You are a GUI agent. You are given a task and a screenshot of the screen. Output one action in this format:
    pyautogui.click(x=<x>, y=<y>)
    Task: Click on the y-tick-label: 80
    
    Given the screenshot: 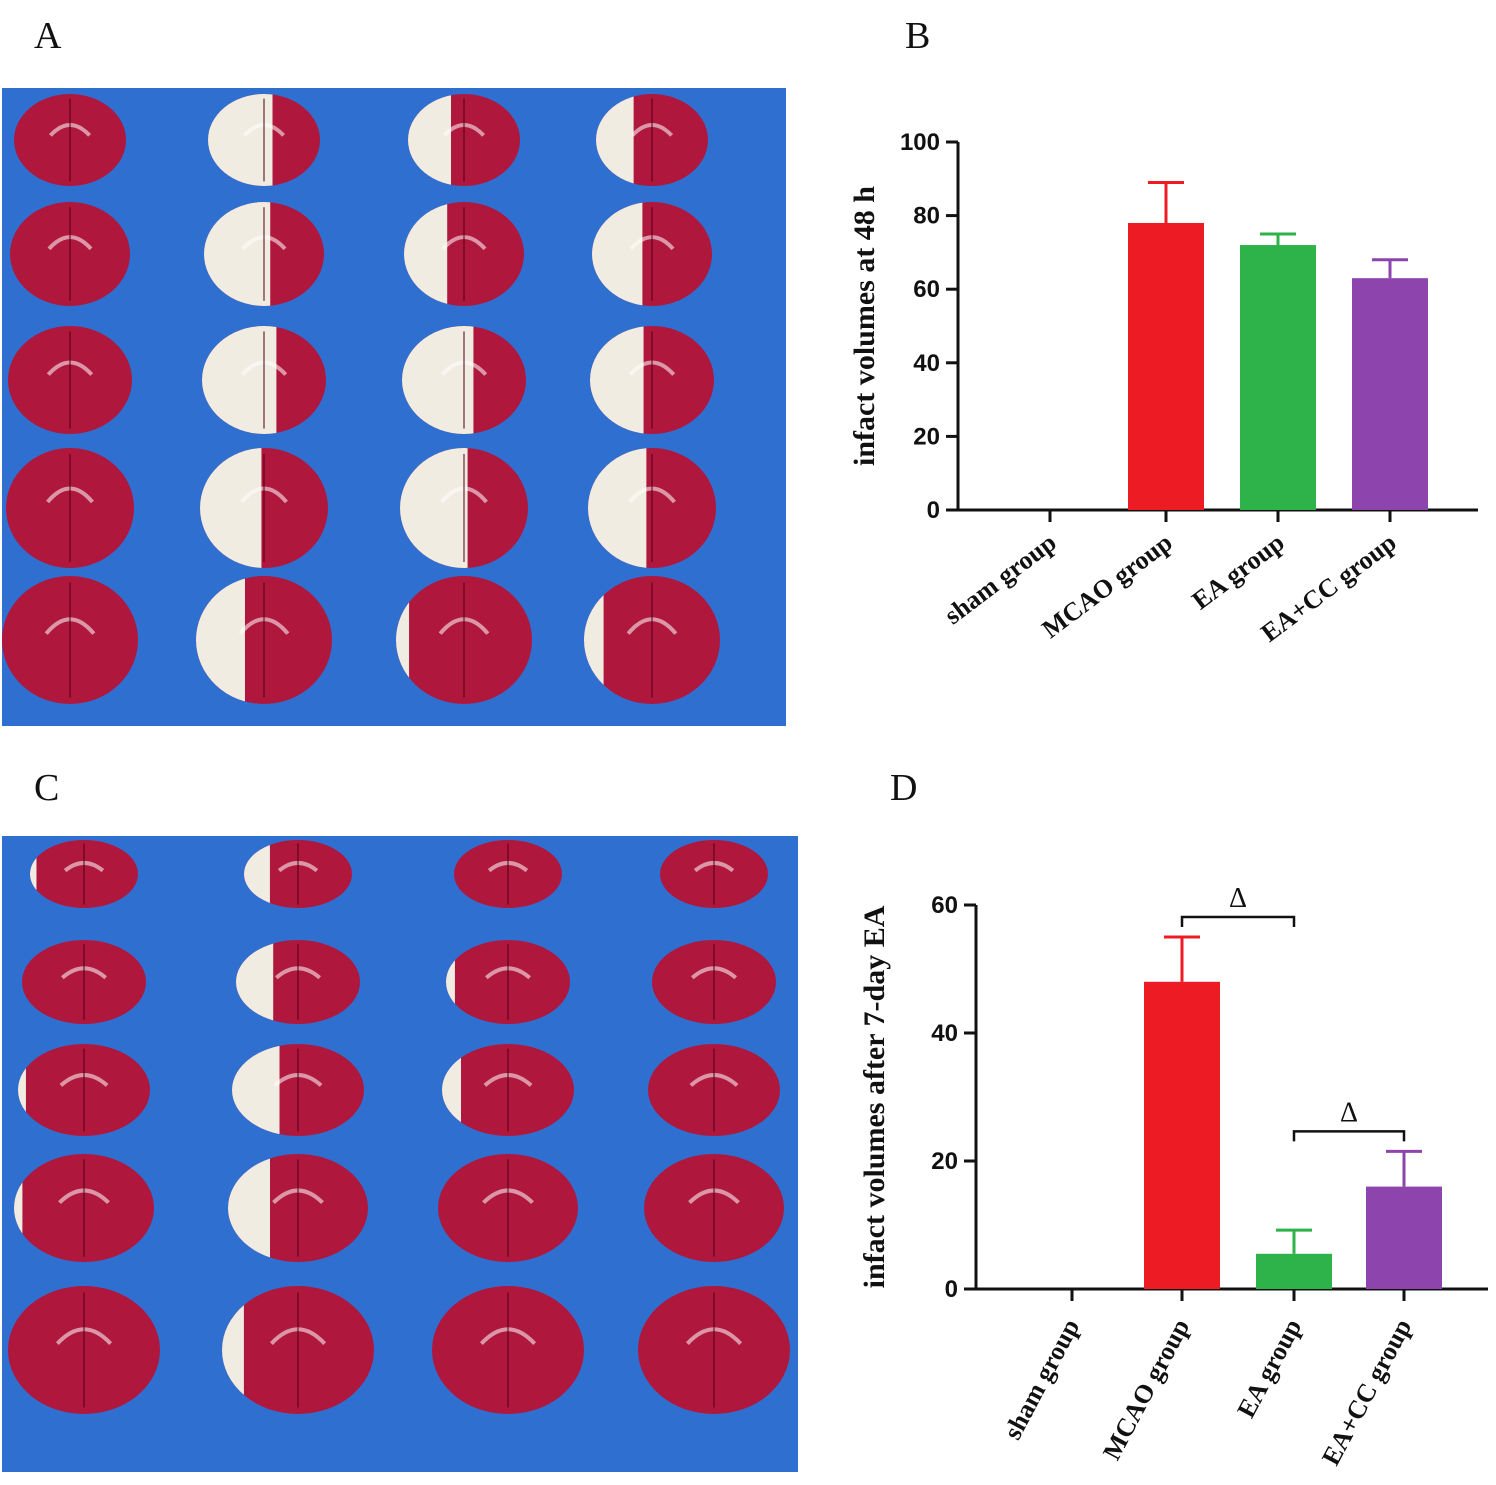 What is the action you would take?
    pyautogui.click(x=926, y=216)
    